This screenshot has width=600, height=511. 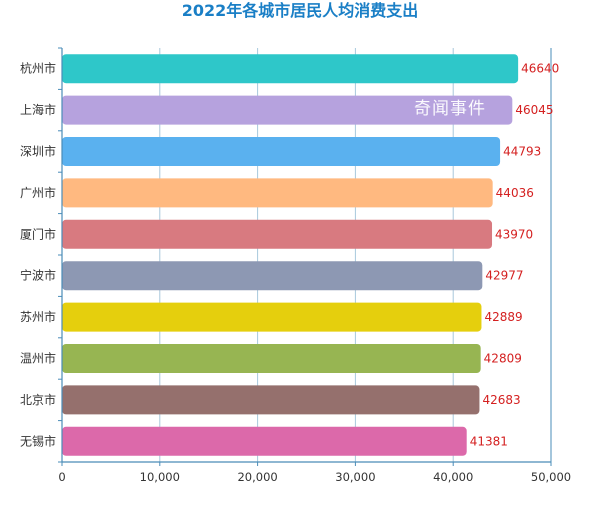 I want to click on category-label: 宁波市, so click(x=38, y=275).